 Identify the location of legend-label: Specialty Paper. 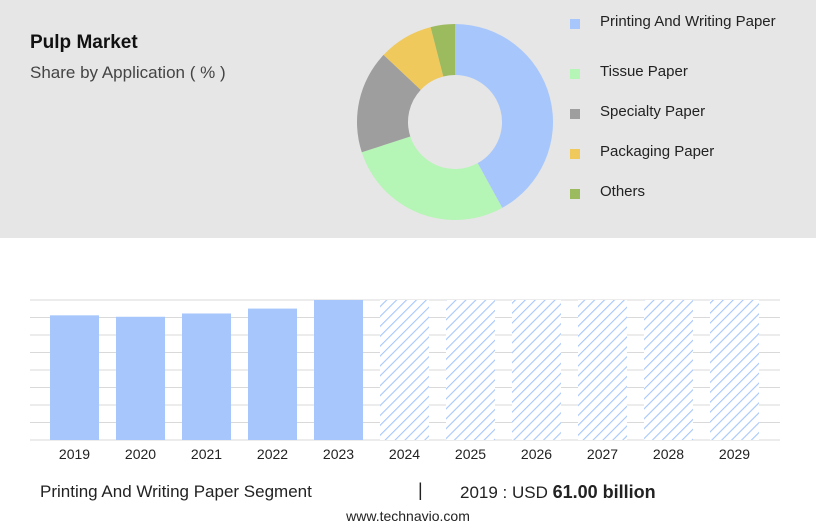
(653, 111).